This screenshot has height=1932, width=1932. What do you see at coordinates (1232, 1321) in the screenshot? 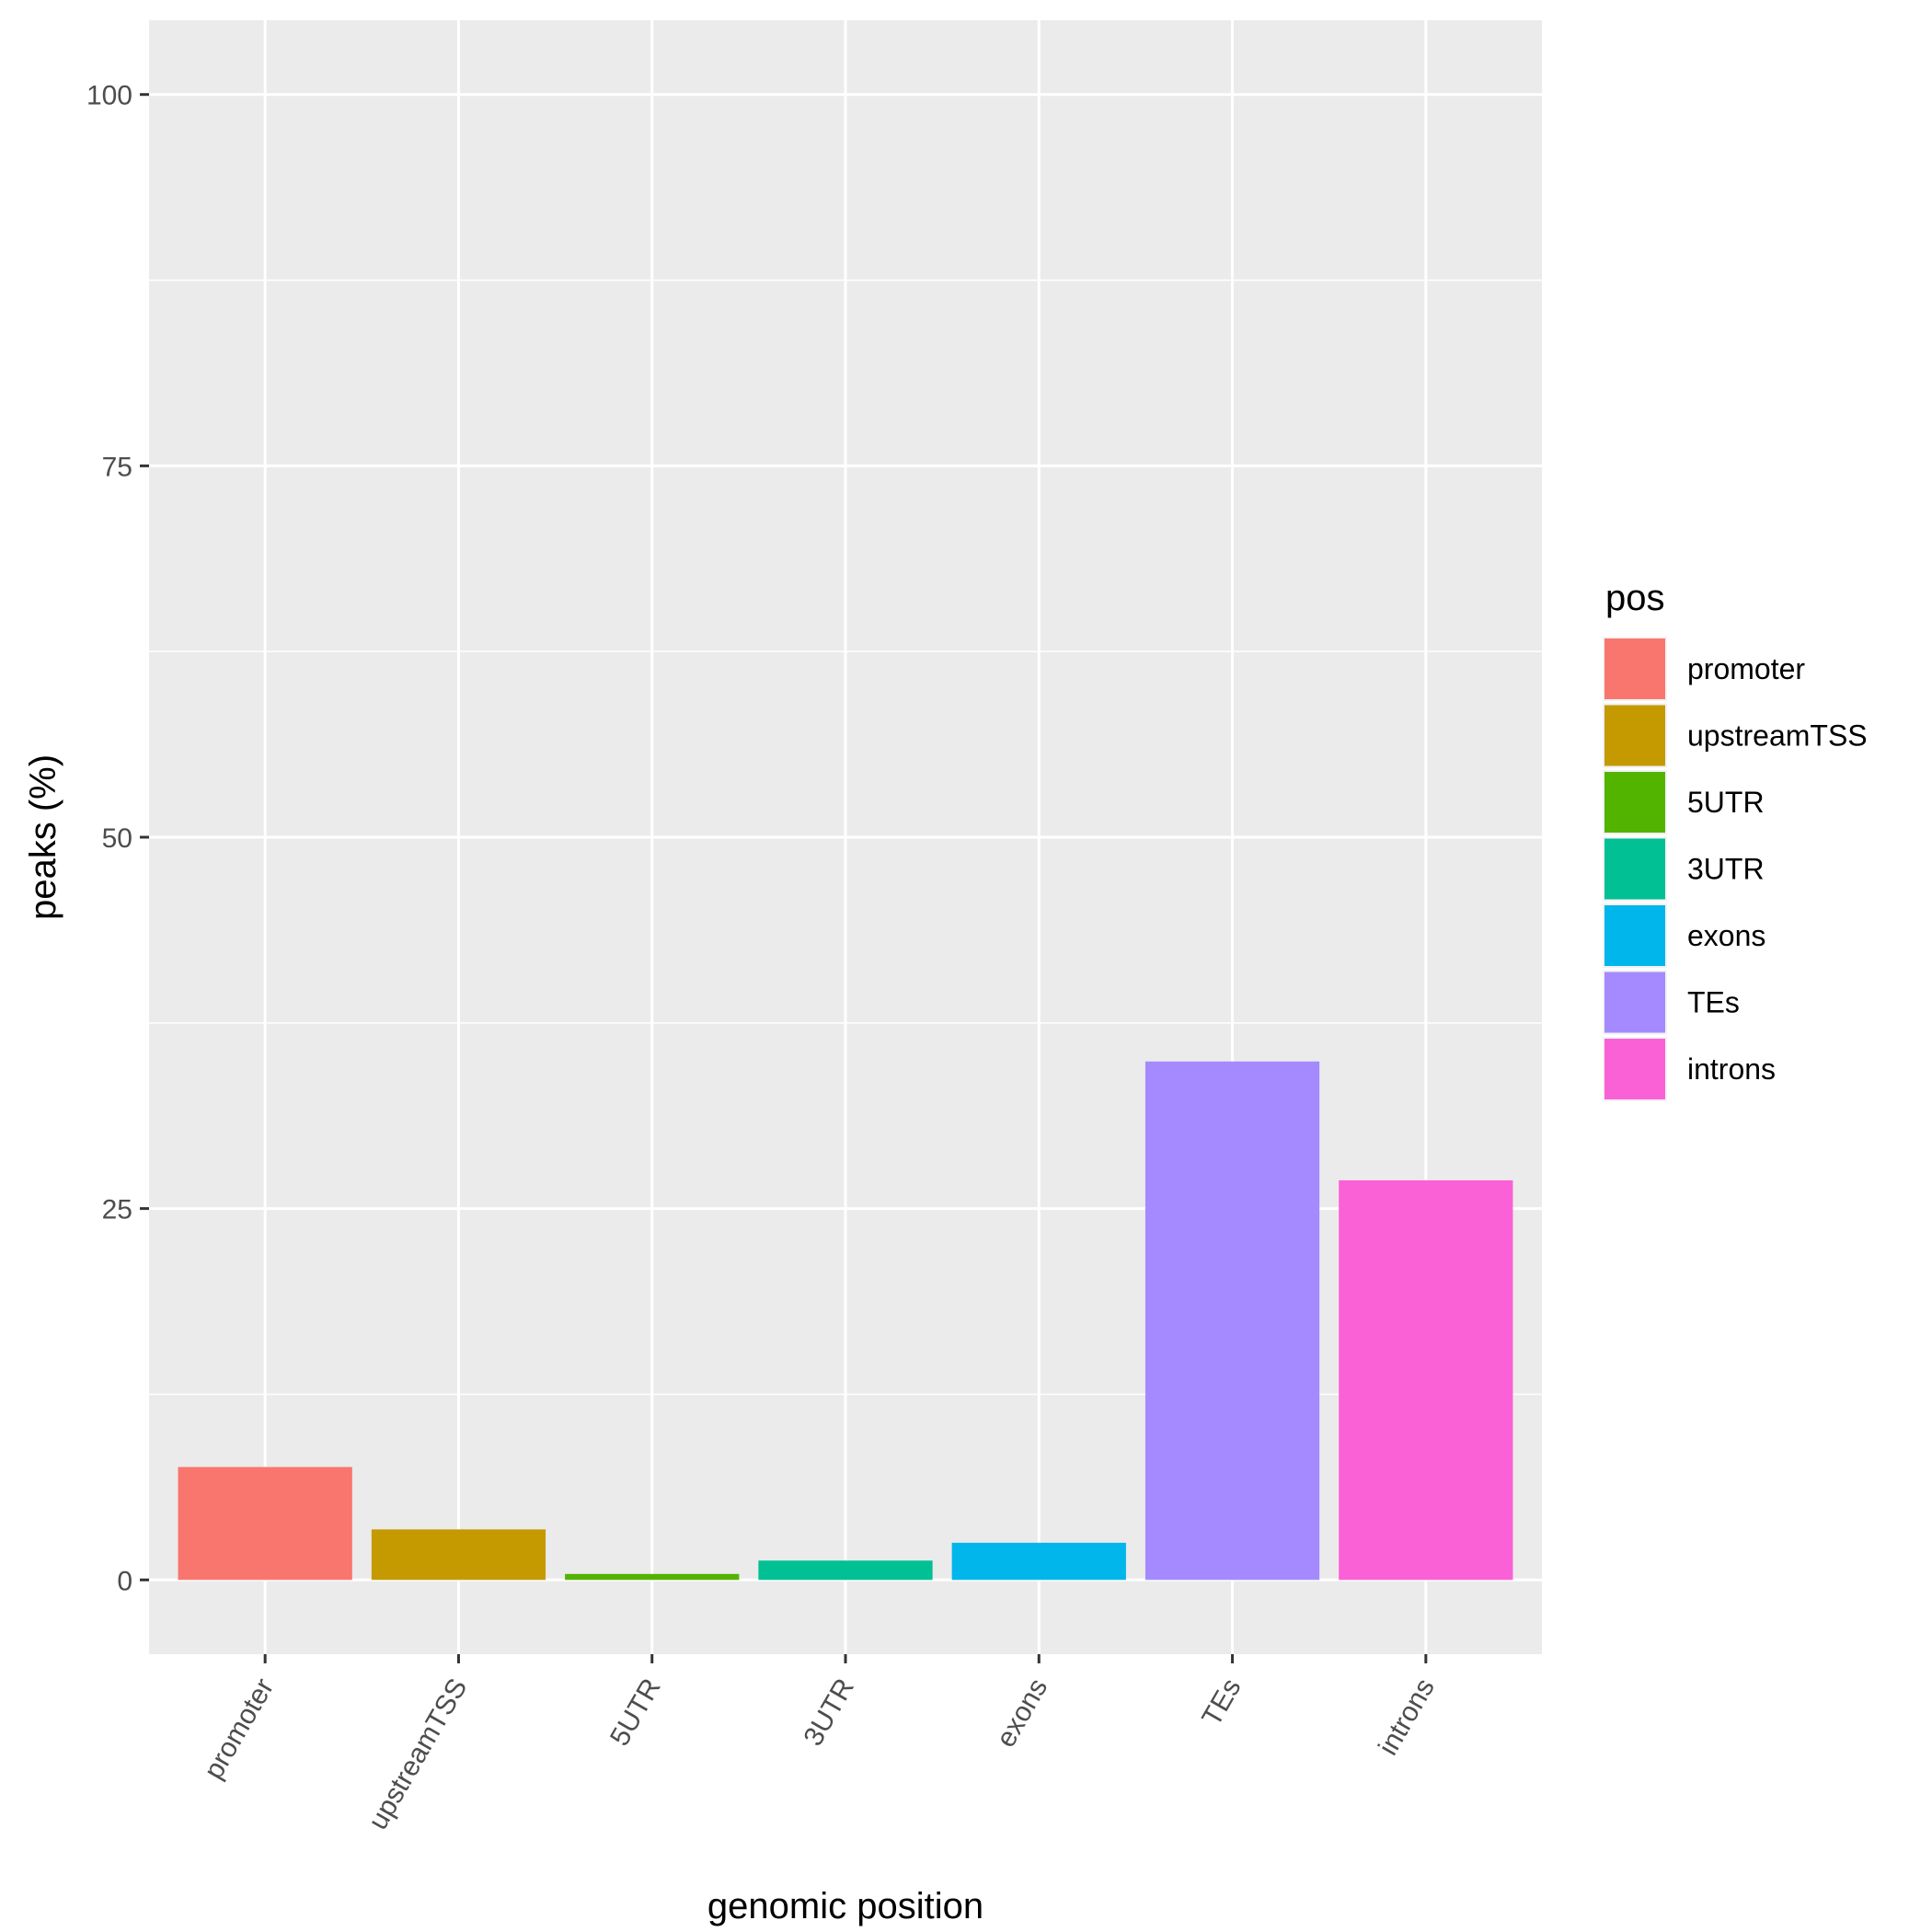
I see `bar-TEs` at bounding box center [1232, 1321].